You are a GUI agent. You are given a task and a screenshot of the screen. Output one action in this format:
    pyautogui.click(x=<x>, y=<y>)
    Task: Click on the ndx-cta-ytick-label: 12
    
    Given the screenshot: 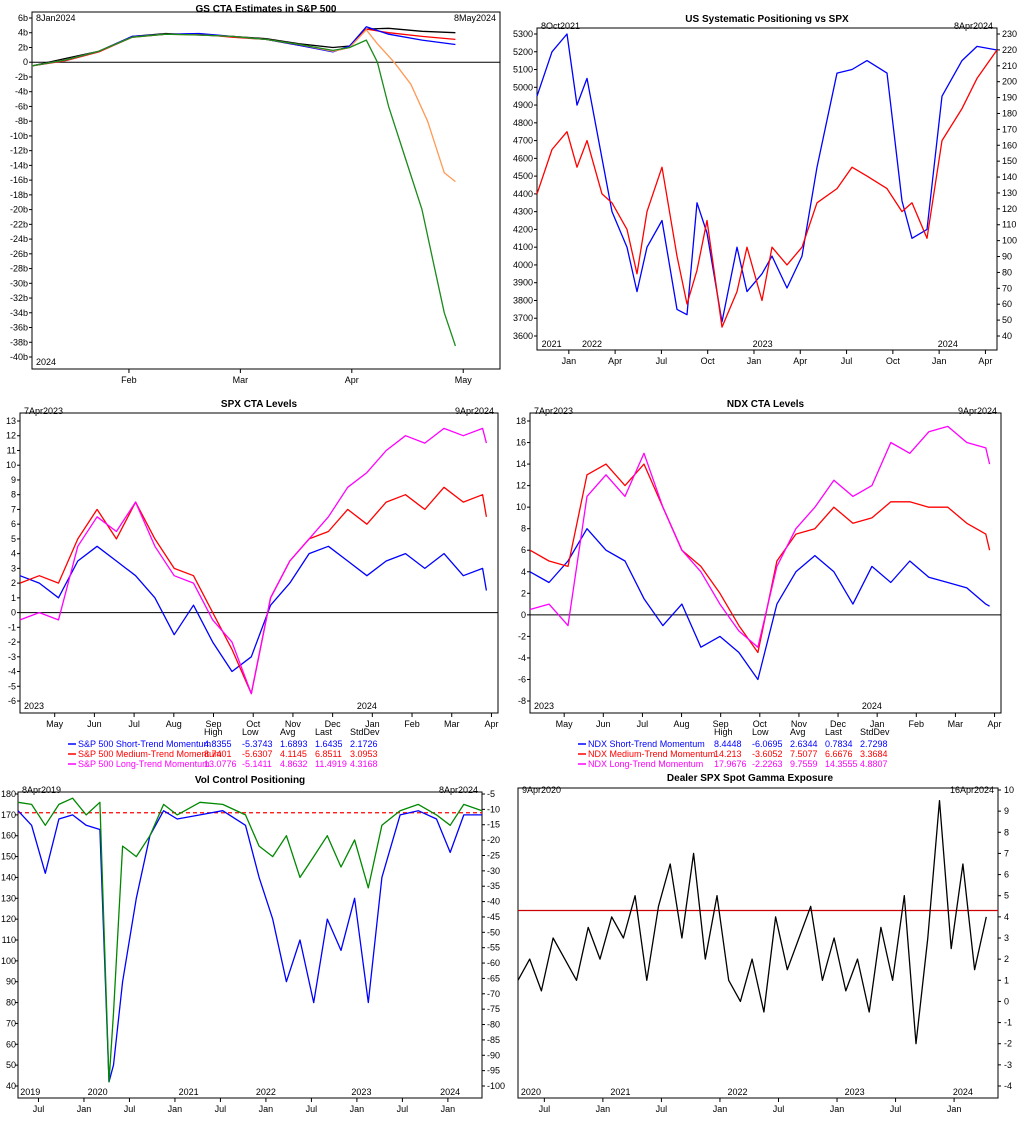 What is the action you would take?
    pyautogui.click(x=521, y=486)
    